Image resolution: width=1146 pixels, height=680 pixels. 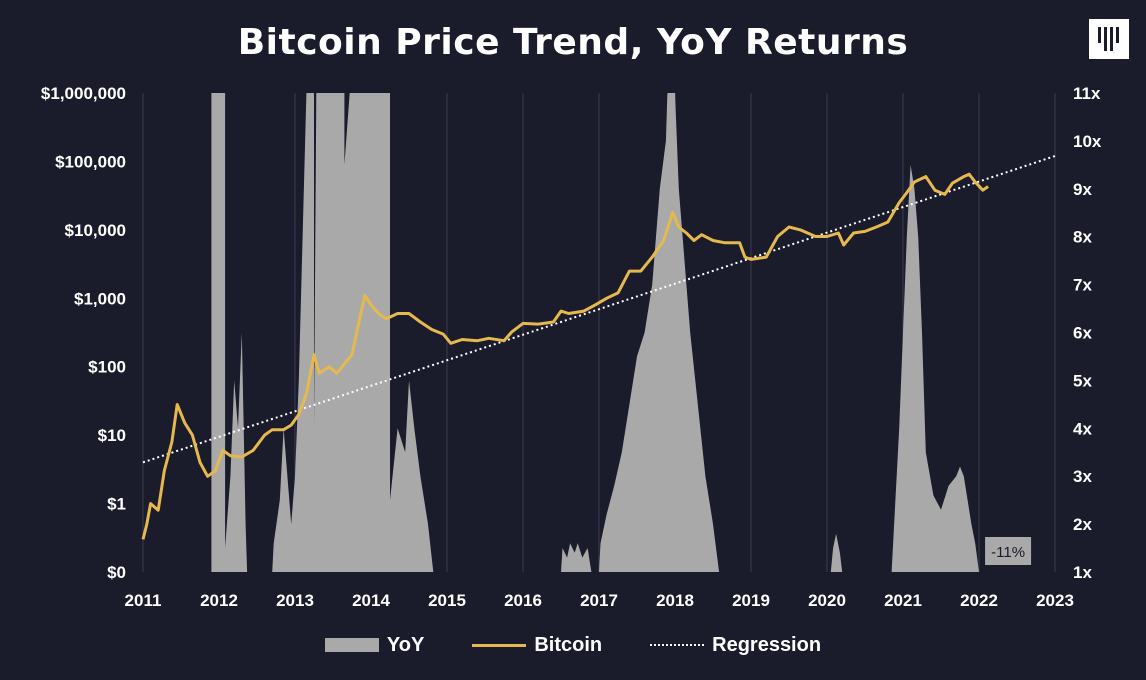 I want to click on x-tick-label: 2023, so click(x=1055, y=600).